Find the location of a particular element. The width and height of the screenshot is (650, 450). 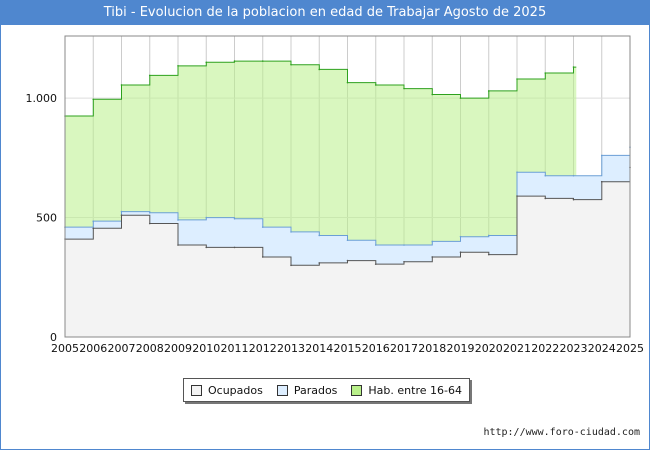

legend: Ocupados Parados Hab. entre 16-64 is located at coordinates (326, 390).